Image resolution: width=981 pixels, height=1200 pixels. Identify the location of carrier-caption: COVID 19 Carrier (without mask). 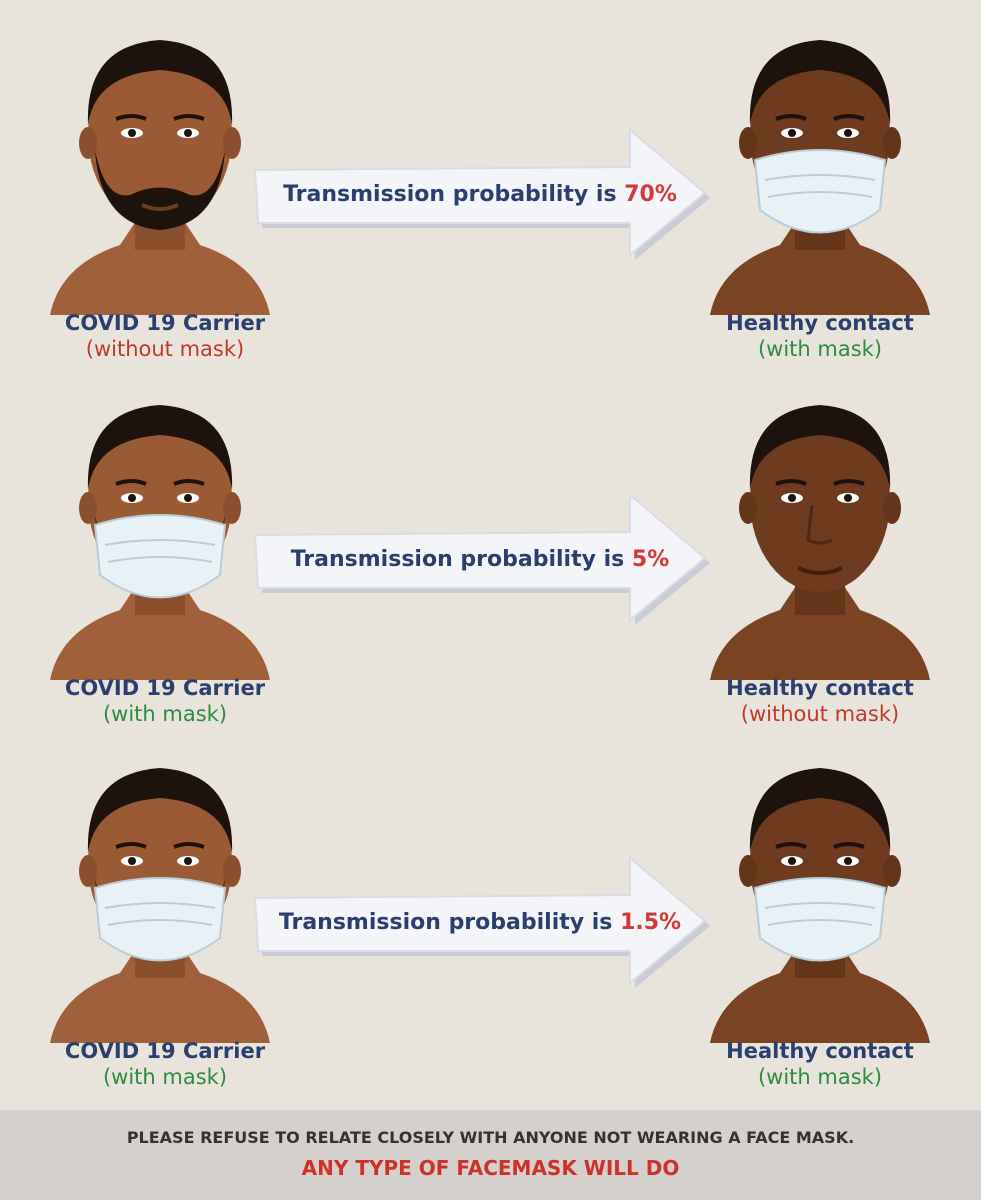
(165, 336).